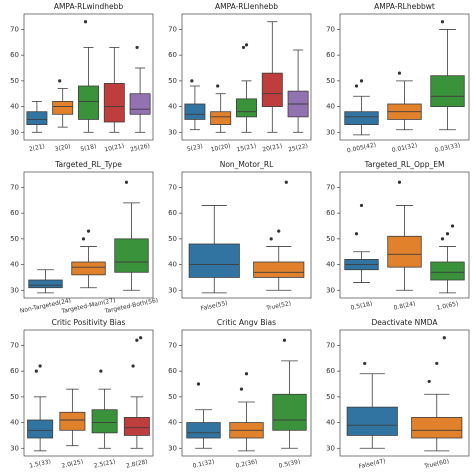 This screenshot has height=474, width=474. I want to click on panel-title: AMPA-RLhebbwt, so click(404, 6).